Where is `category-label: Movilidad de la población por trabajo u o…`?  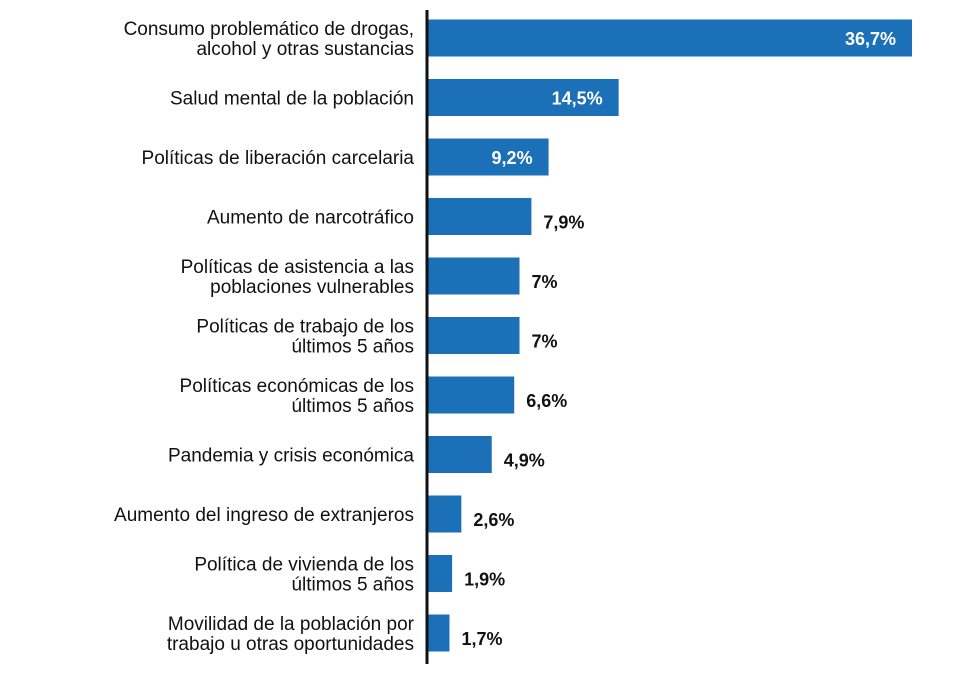
category-label: Movilidad de la población por trabajo u o… is located at coordinates (291, 634).